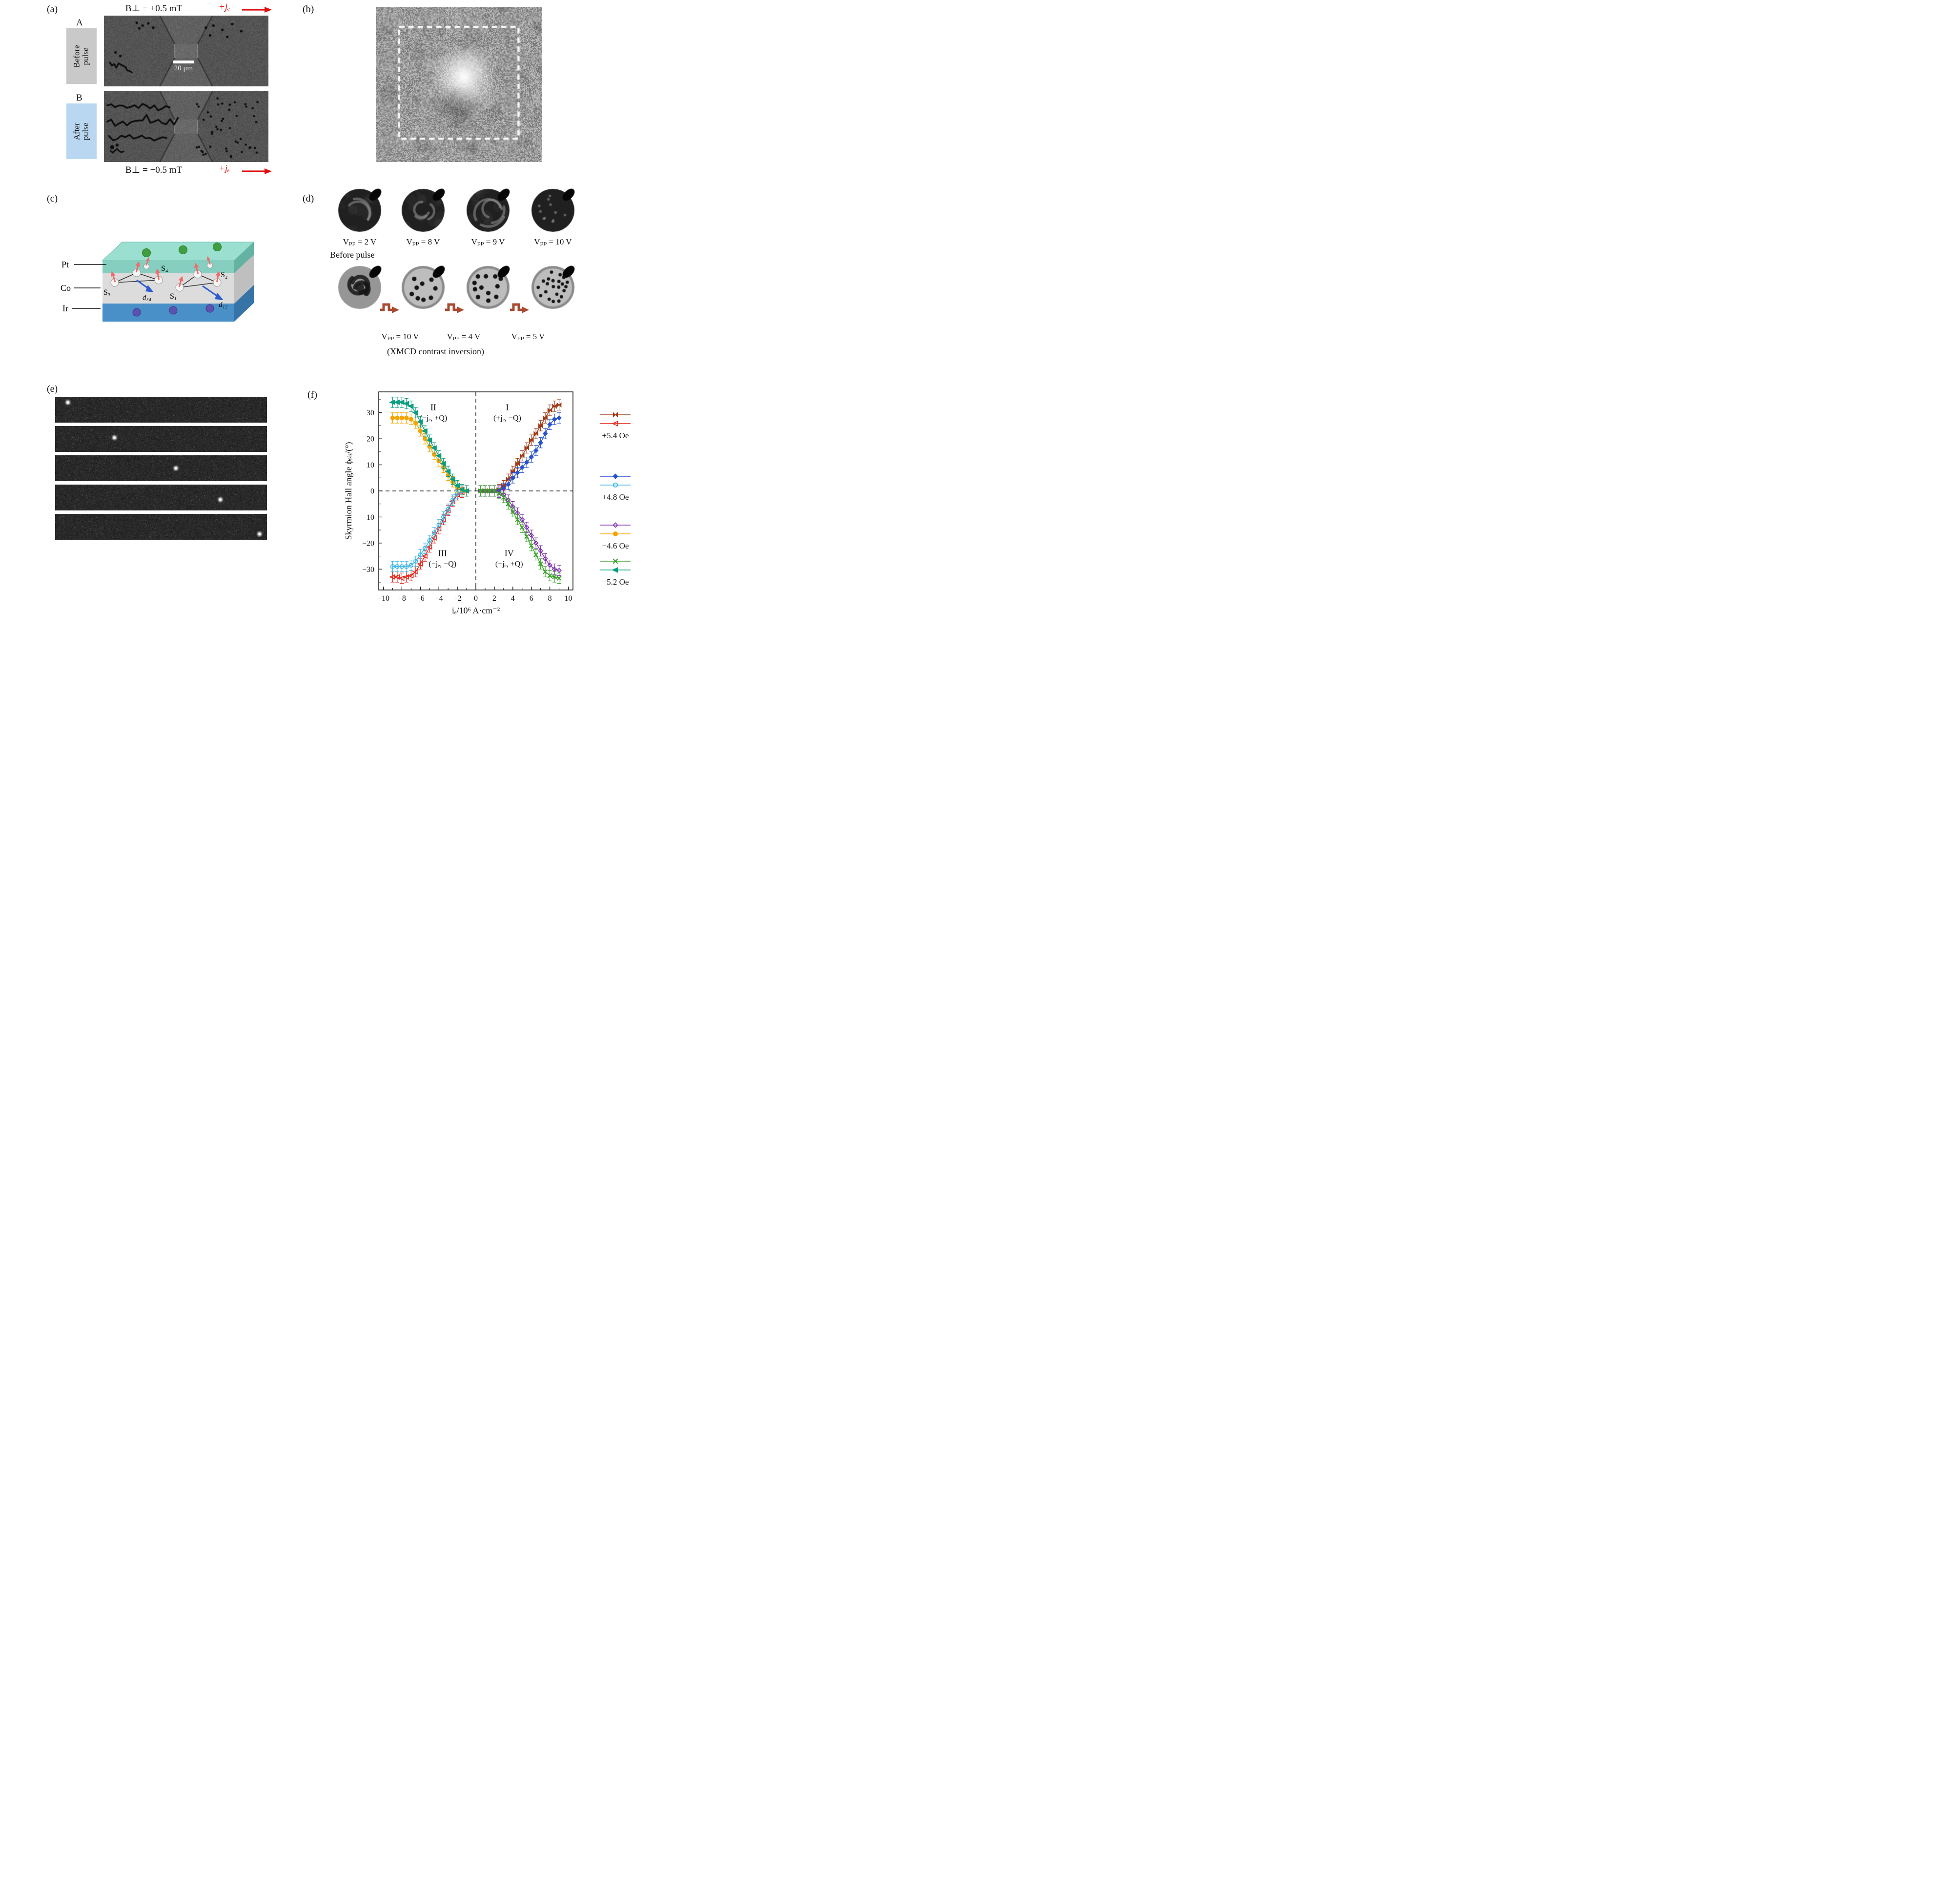 The height and width of the screenshot is (1891, 1960). Describe the element at coordinates (184, 62) in the screenshot. I see `scale-bar` at that location.